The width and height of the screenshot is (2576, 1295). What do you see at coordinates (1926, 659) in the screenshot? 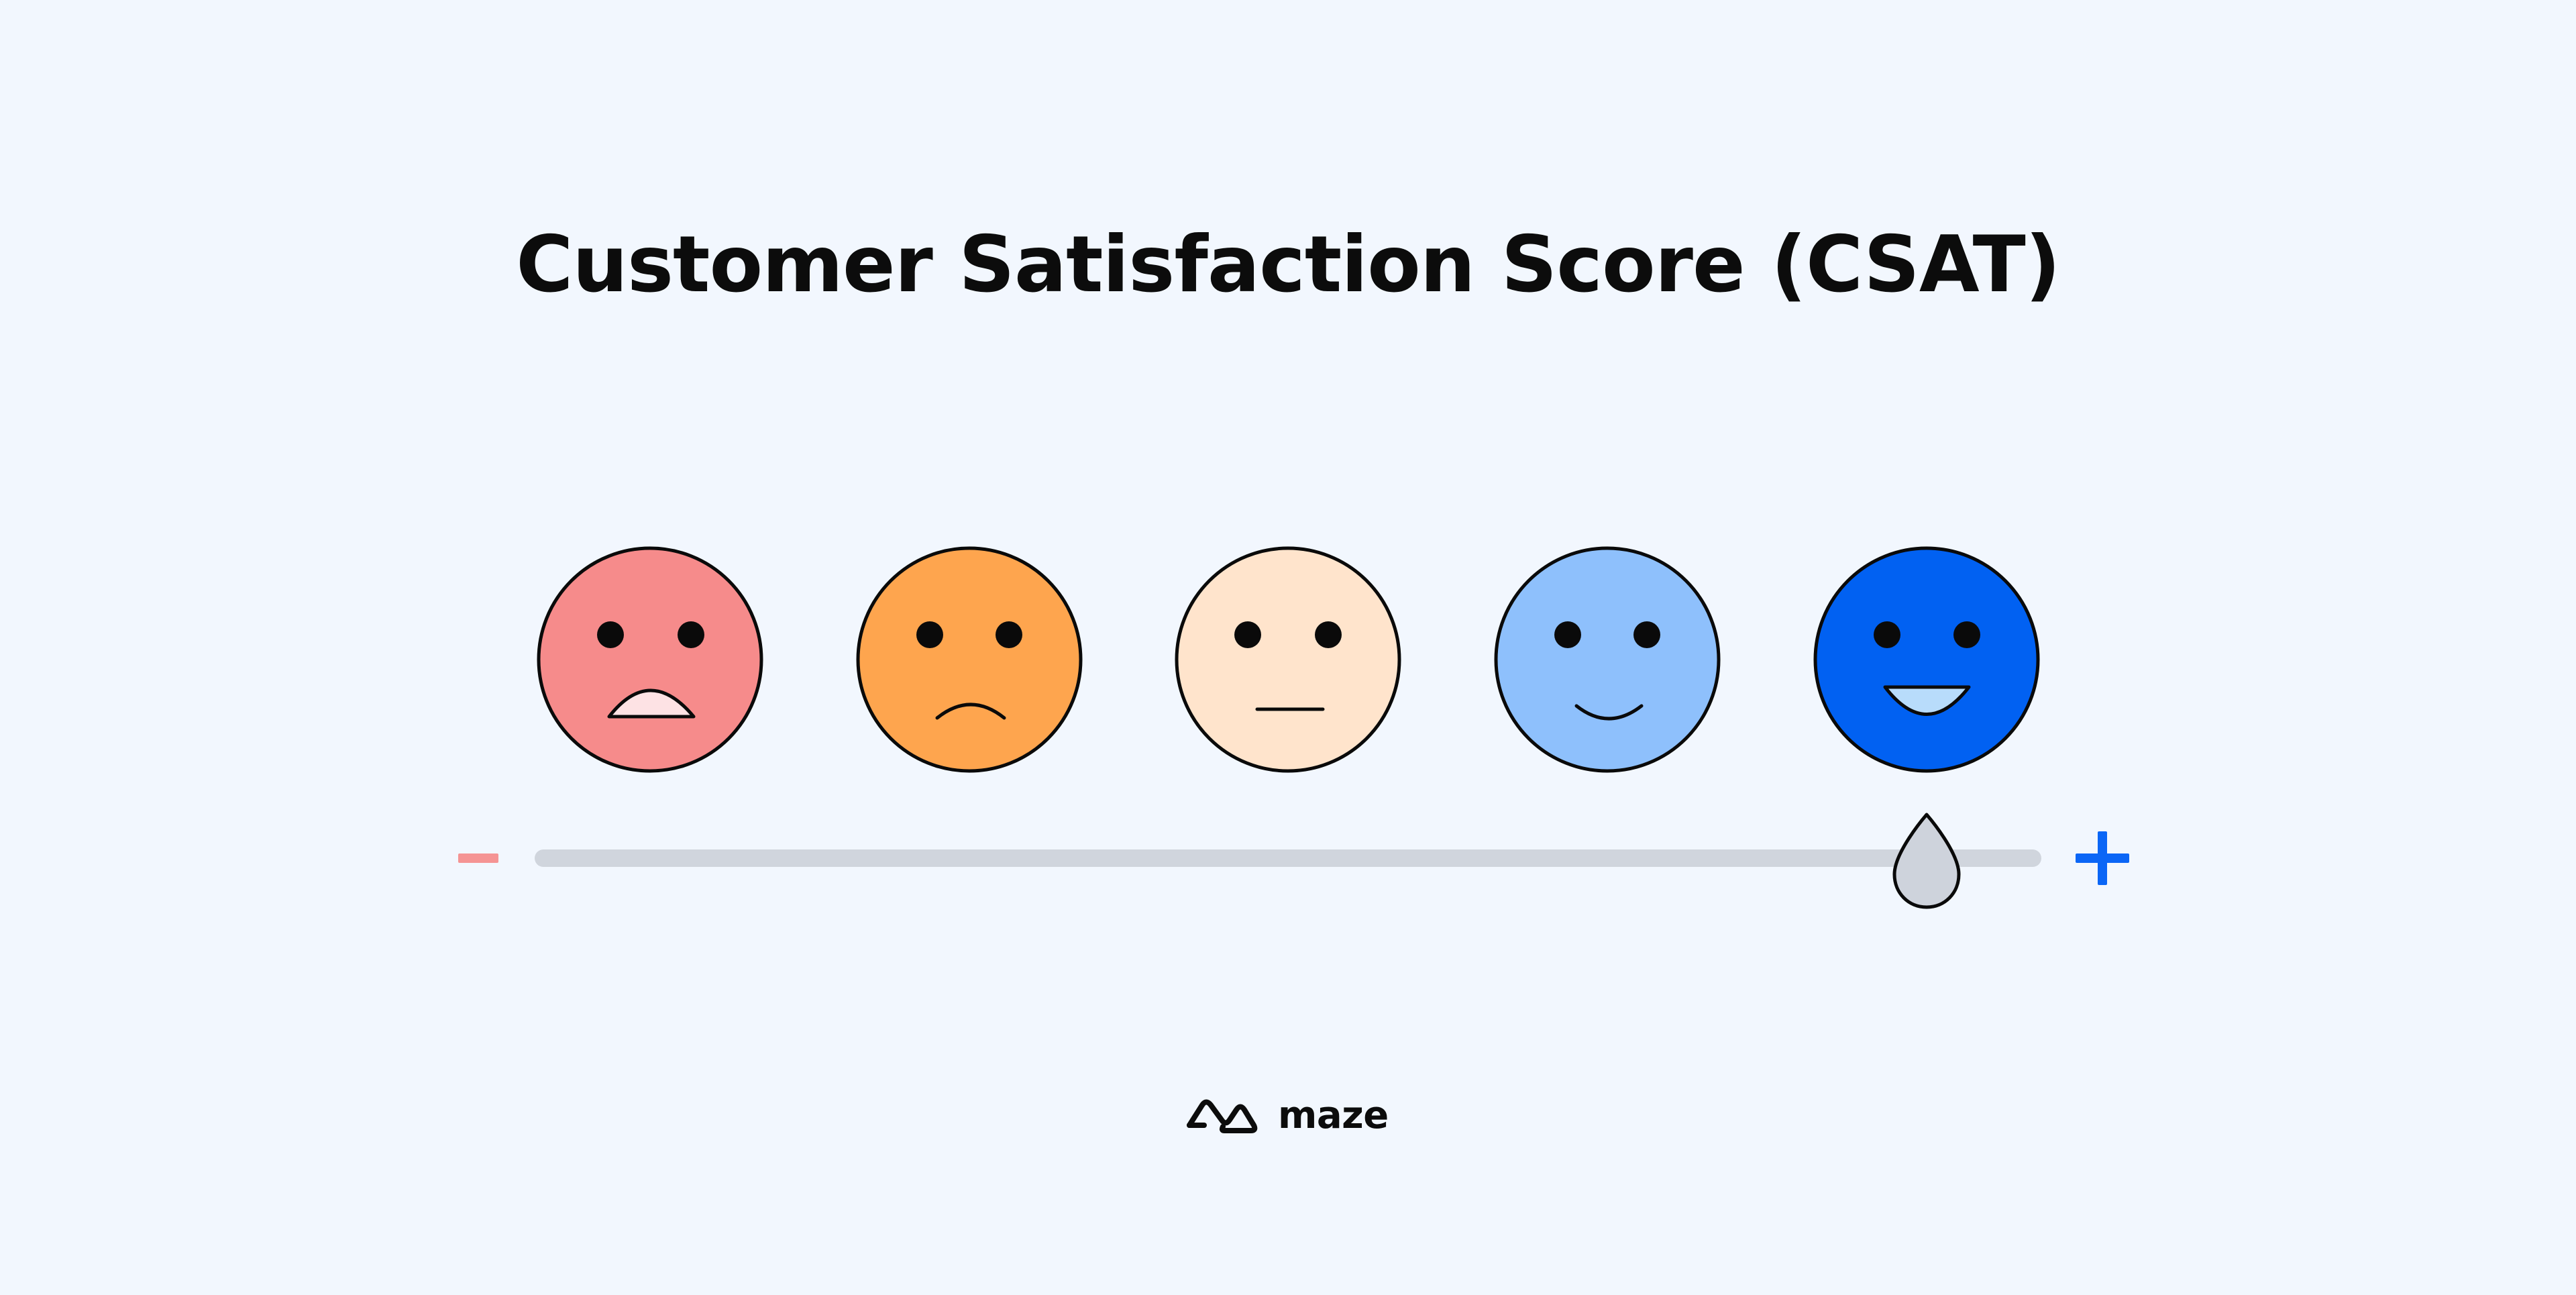
I see `face-very-satisfied` at bounding box center [1926, 659].